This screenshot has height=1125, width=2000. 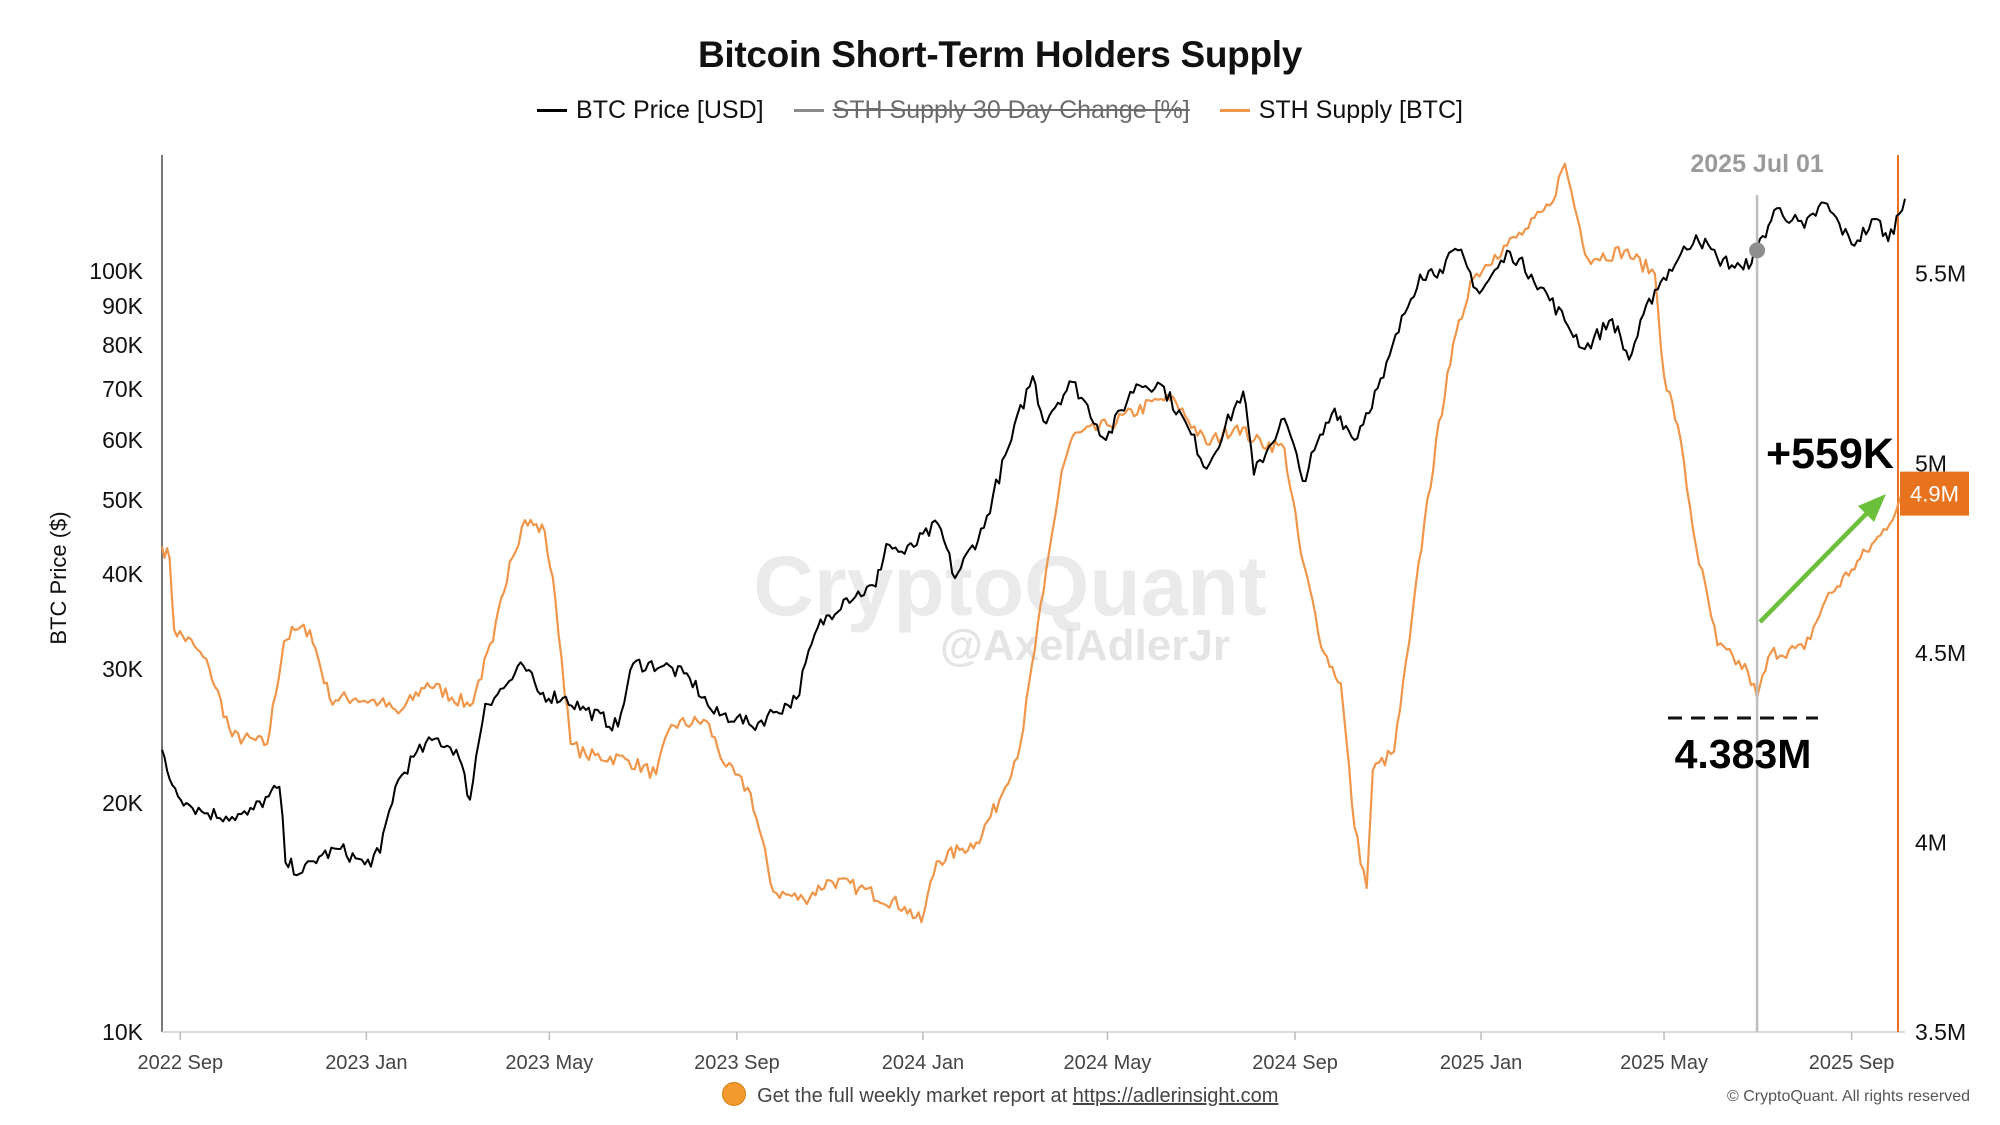 What do you see at coordinates (1085, 645) in the screenshot?
I see `watermark-handle: @AxelAdlerJr` at bounding box center [1085, 645].